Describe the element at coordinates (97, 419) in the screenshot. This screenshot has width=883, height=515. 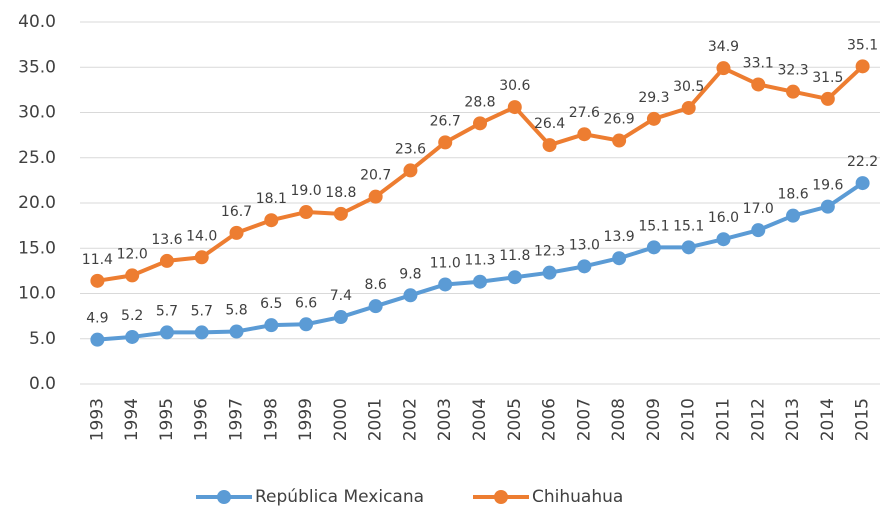
I see `x-tick-label: 1993` at that location.